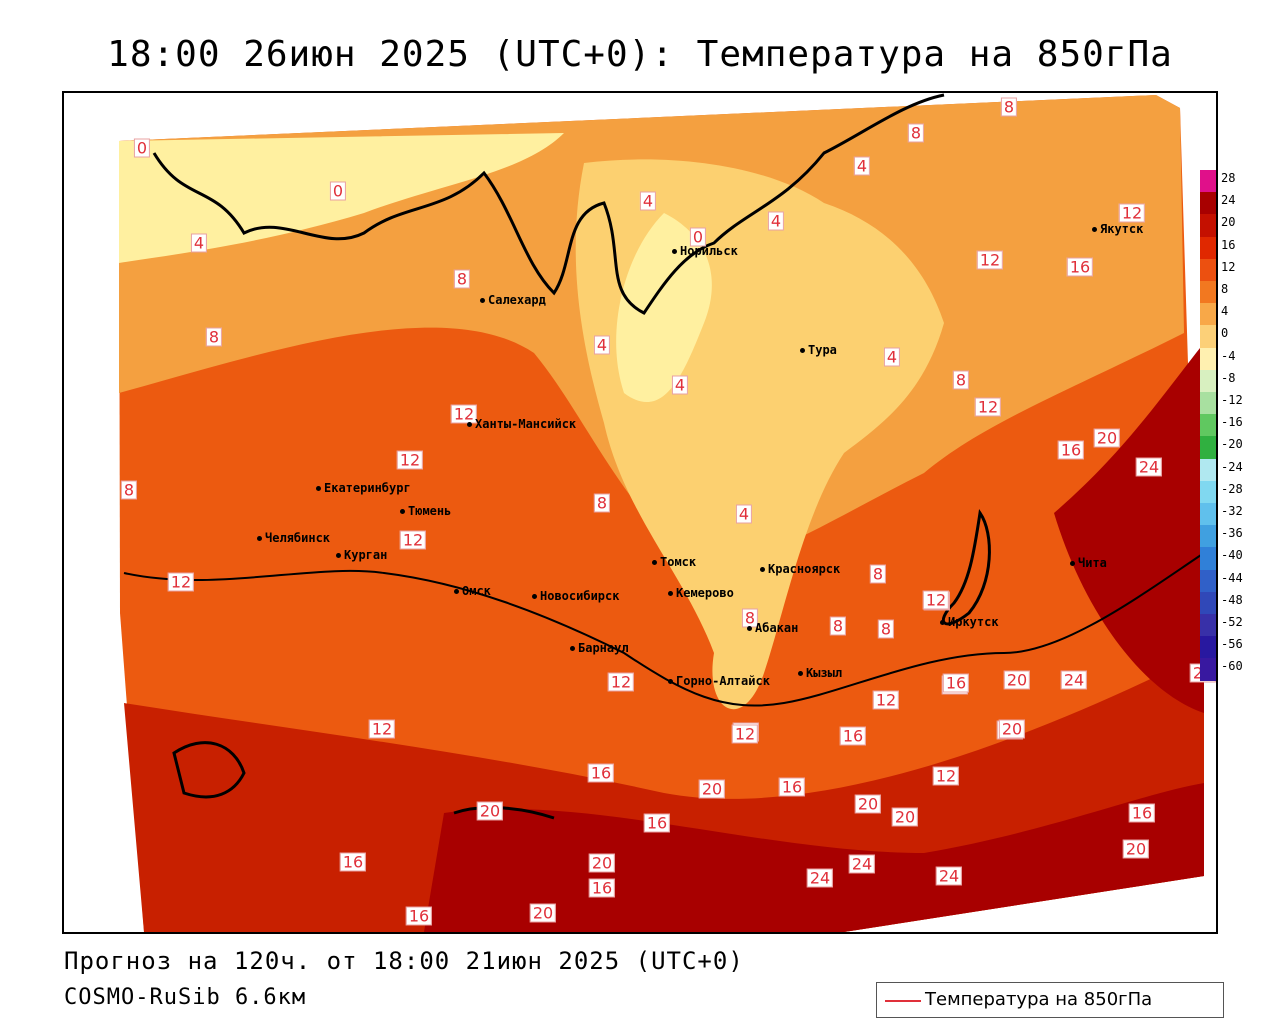 Image resolution: width=1280 pixels, height=1024 pixels. I want to click on city-label: Кемерово, so click(701, 593).